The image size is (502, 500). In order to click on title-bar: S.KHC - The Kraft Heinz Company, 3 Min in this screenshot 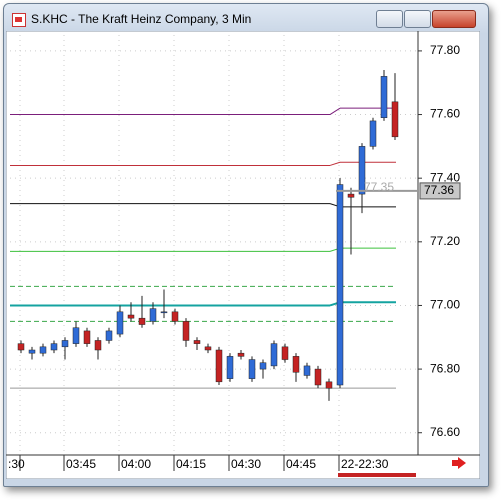, I will do `click(246, 19)`.